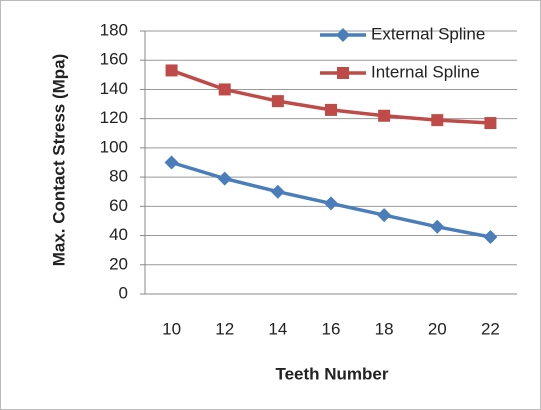  Describe the element at coordinates (331, 328) in the screenshot. I see `x-tick-label: 16` at that location.